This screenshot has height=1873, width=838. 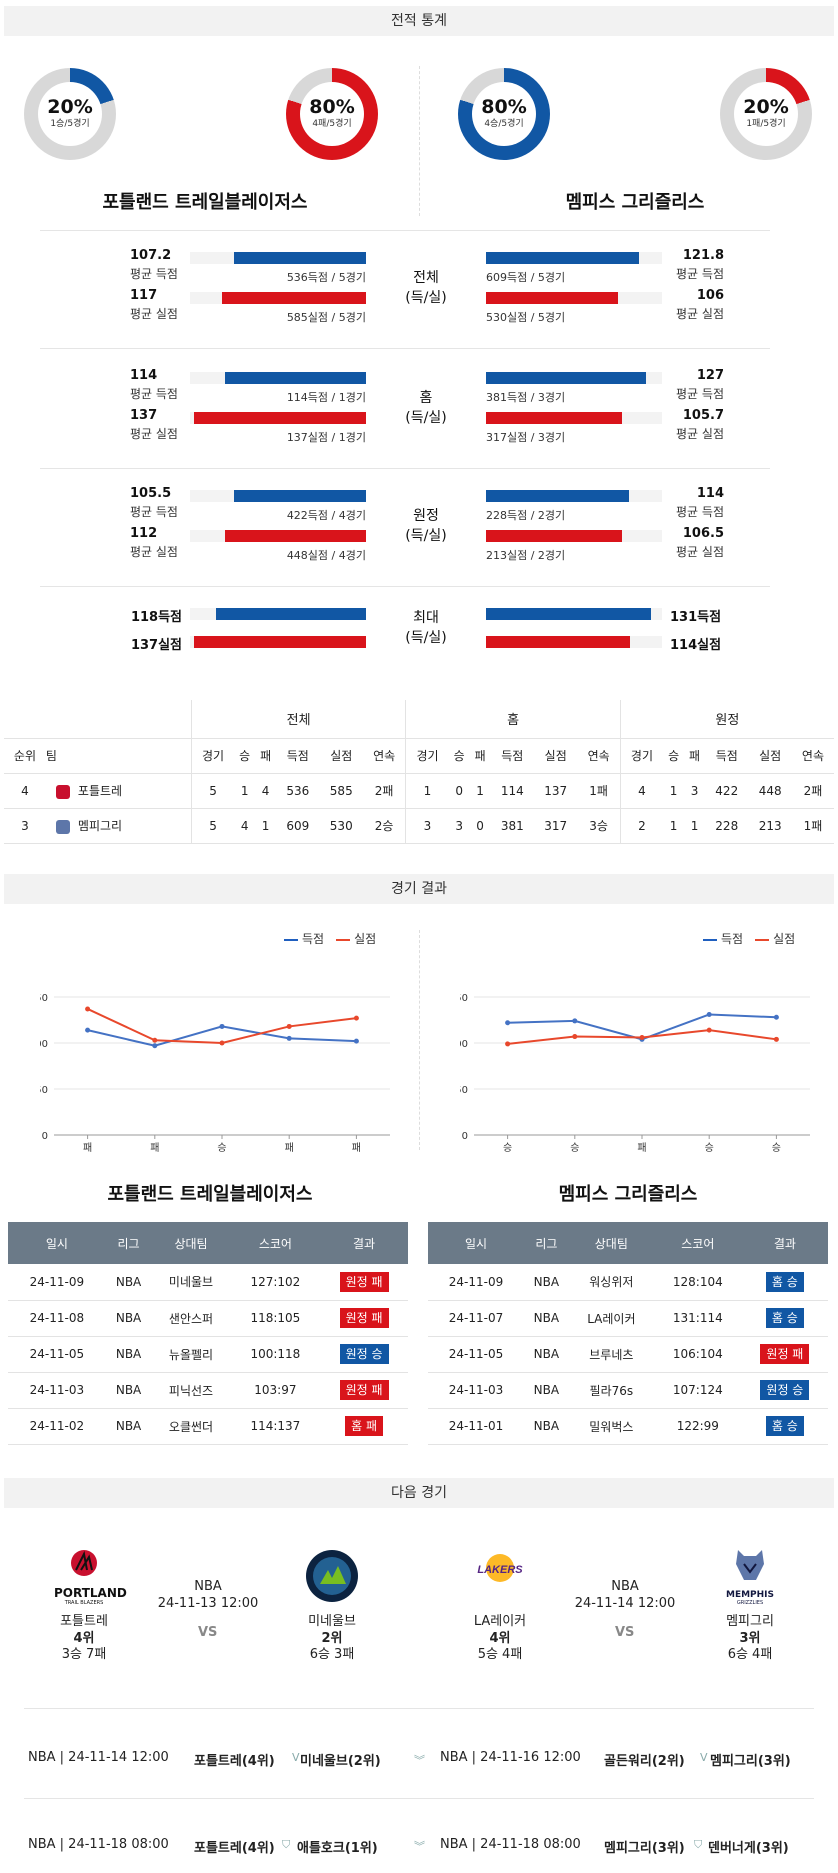 I want to click on right-stat-text: 609득점 / 5경기, so click(x=526, y=277).